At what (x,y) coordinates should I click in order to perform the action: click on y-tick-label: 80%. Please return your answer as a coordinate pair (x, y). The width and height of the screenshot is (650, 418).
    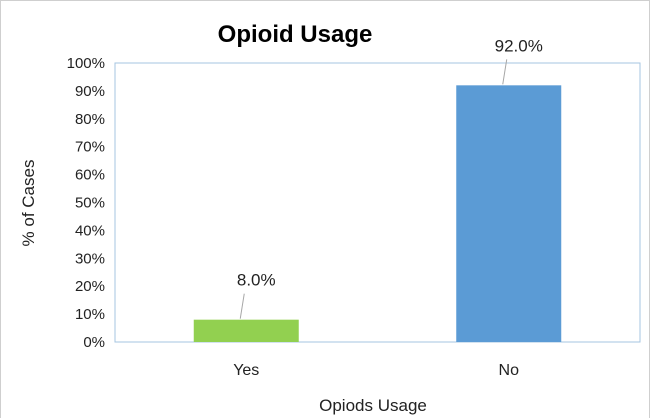
    Looking at the image, I should click on (90, 119).